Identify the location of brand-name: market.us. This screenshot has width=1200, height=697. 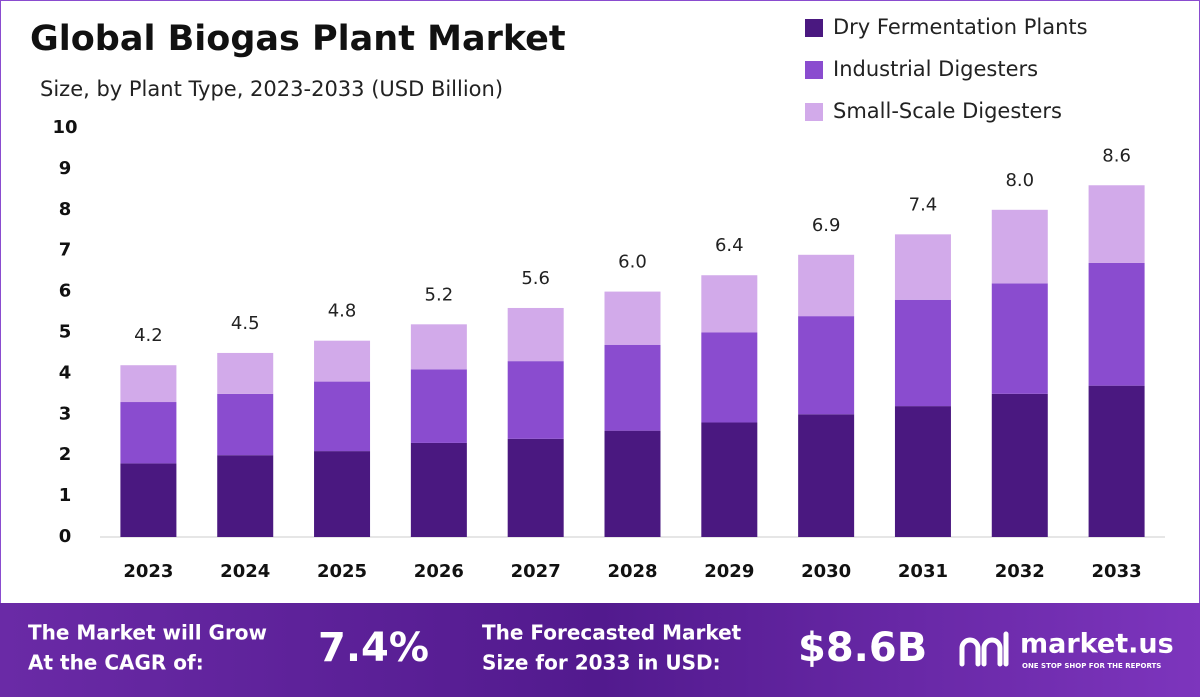
(1097, 644).